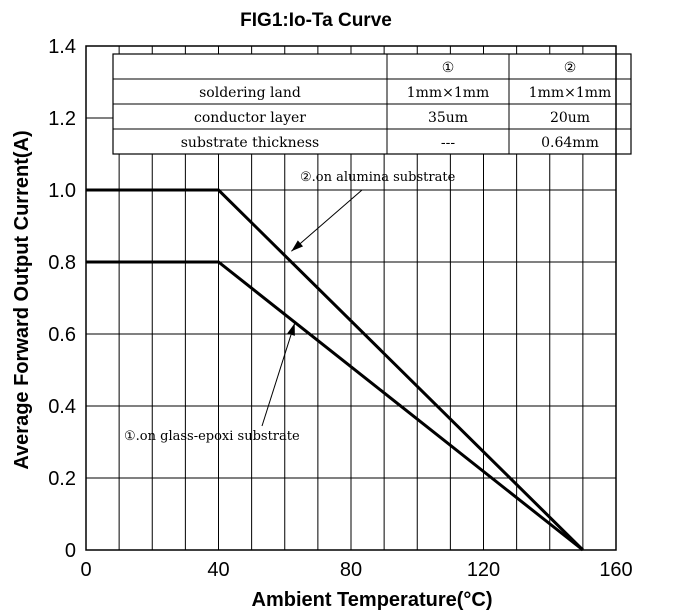  Describe the element at coordinates (62, 263) in the screenshot. I see `y-tick-label: 0.8` at that location.